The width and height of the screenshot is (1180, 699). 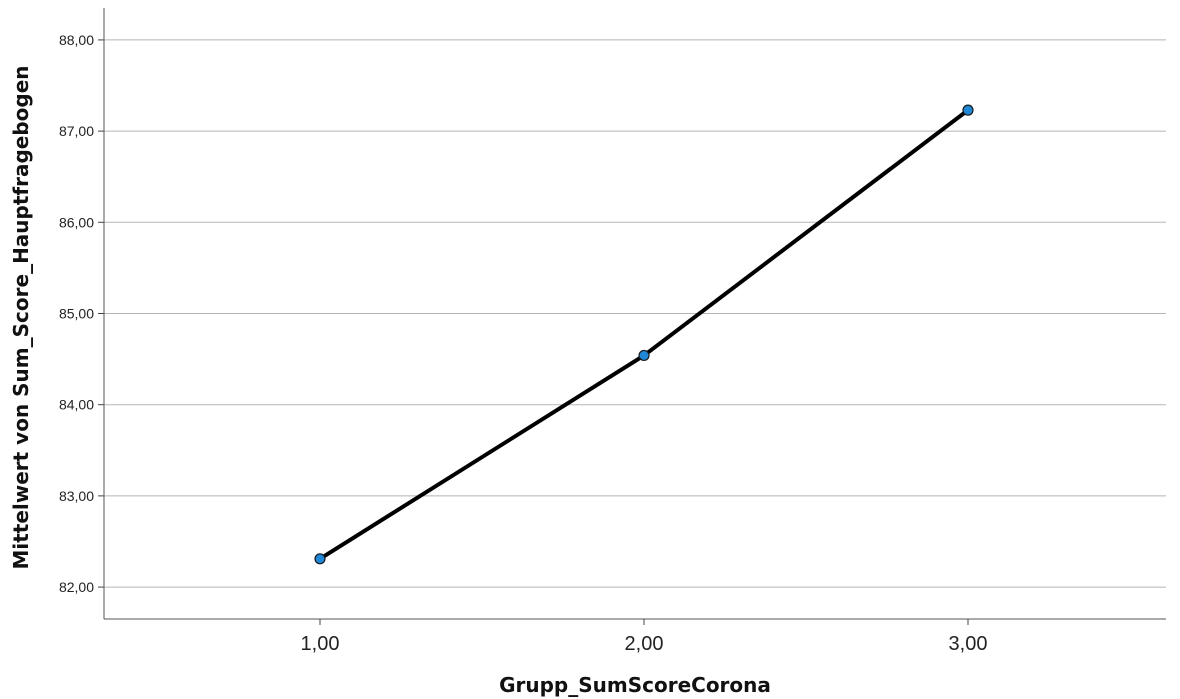 What do you see at coordinates (76, 131) in the screenshot?
I see `y-tick-label: 87,00` at bounding box center [76, 131].